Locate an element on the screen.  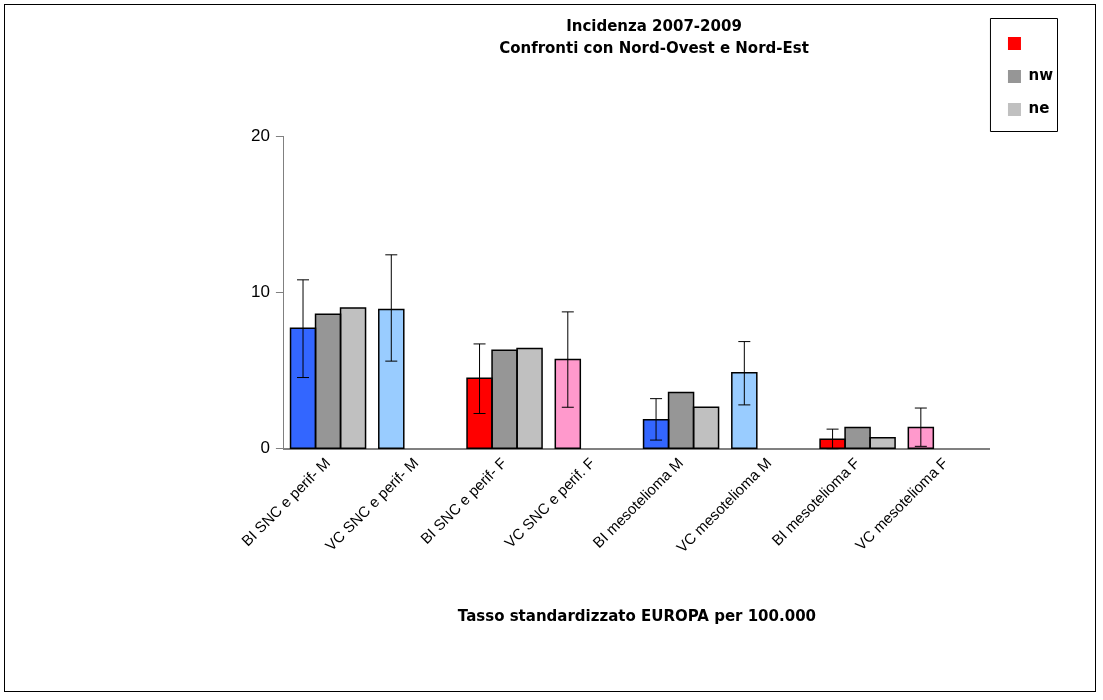
y-tick-label: 10 is located at coordinates (260, 292).